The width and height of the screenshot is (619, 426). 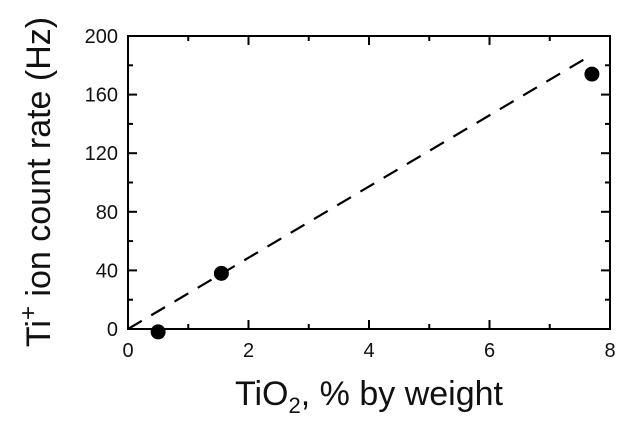 I want to click on x-axis-title-subscript: 2, so click(x=295, y=405).